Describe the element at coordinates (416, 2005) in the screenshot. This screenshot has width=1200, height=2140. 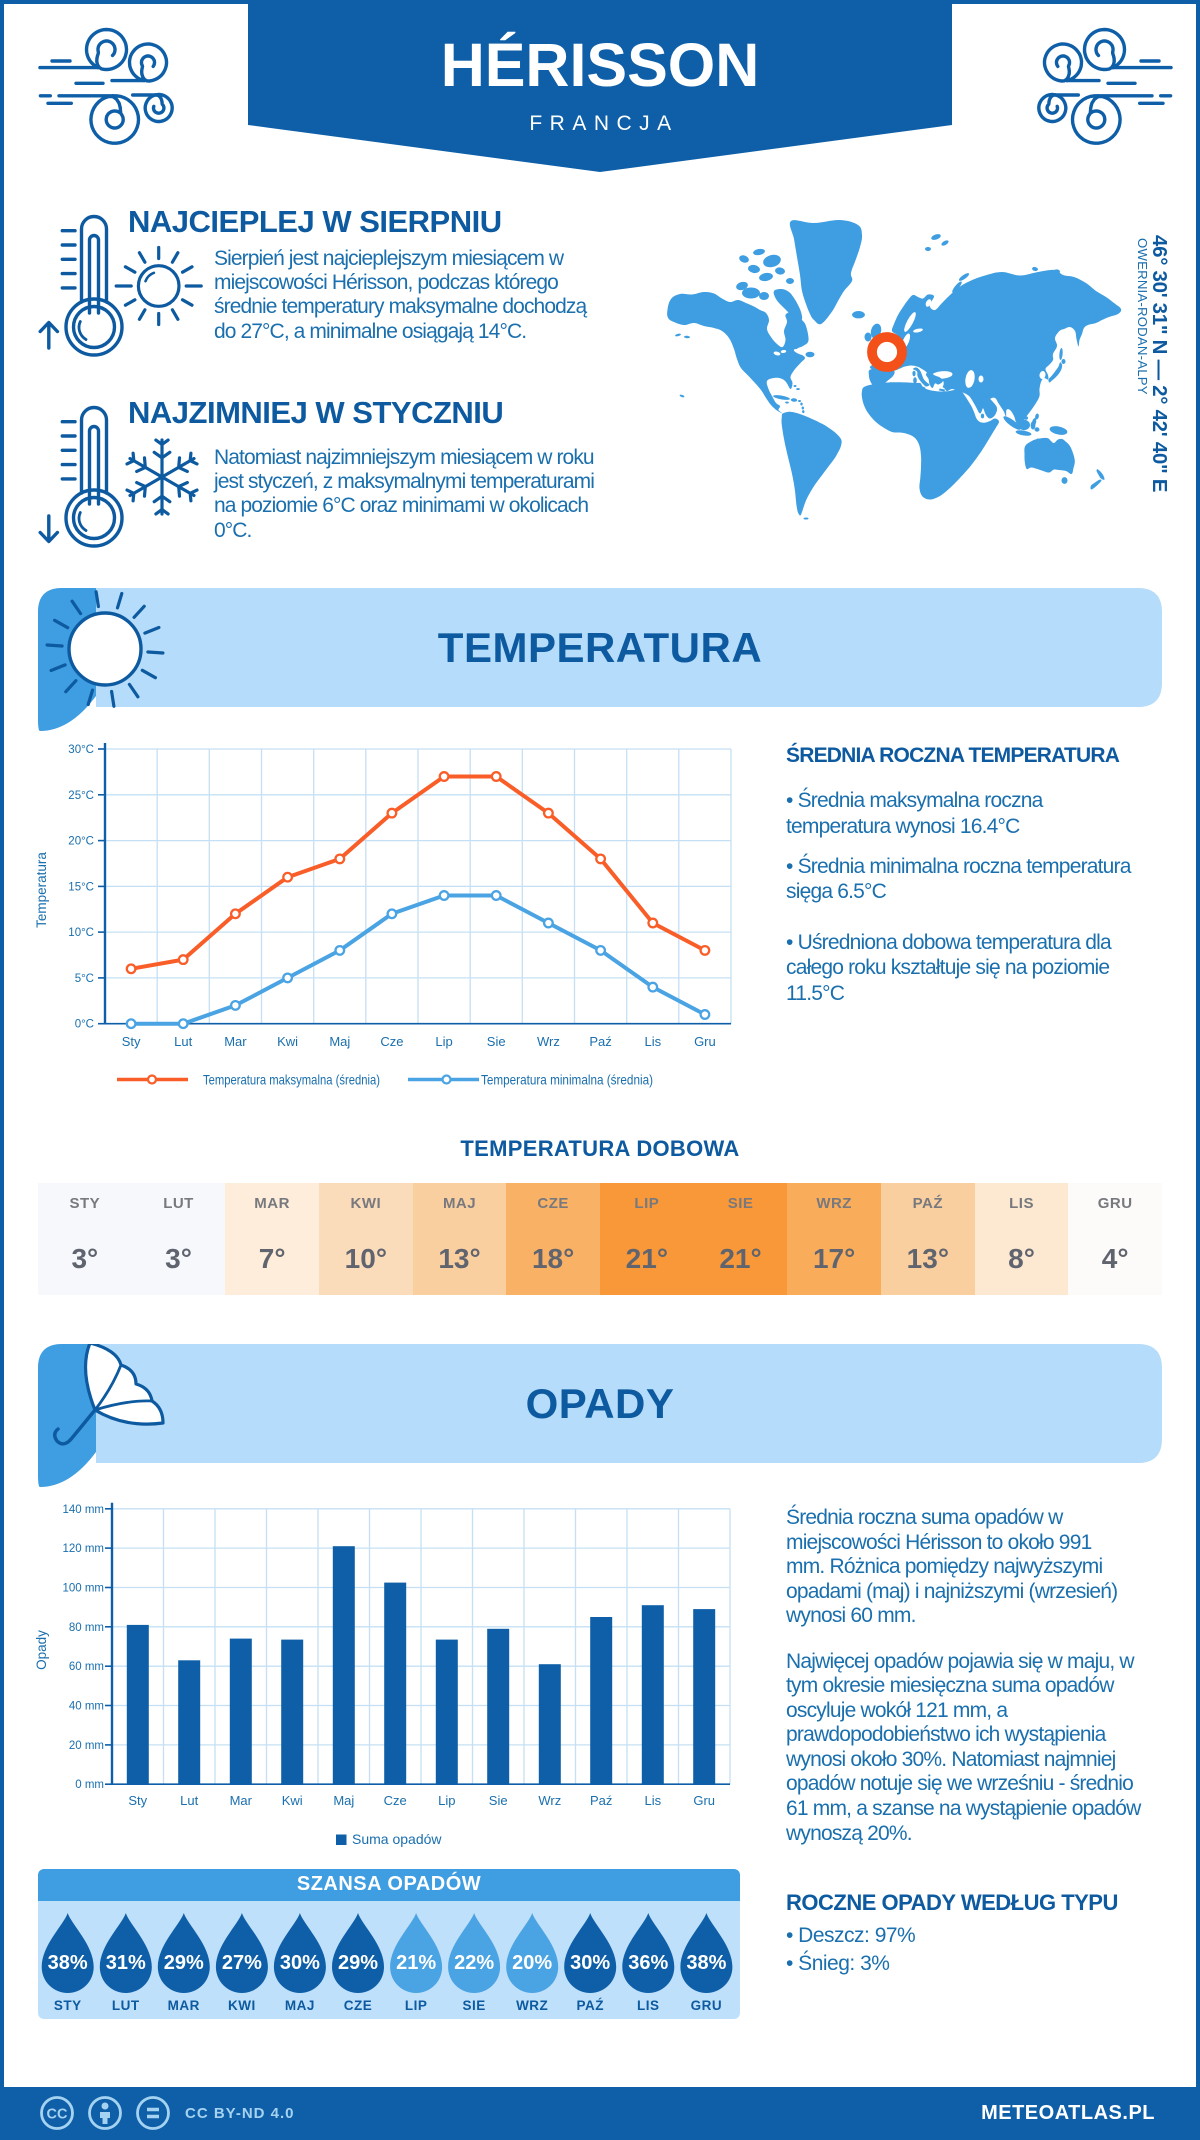
I see `svg-text: LIP` at that location.